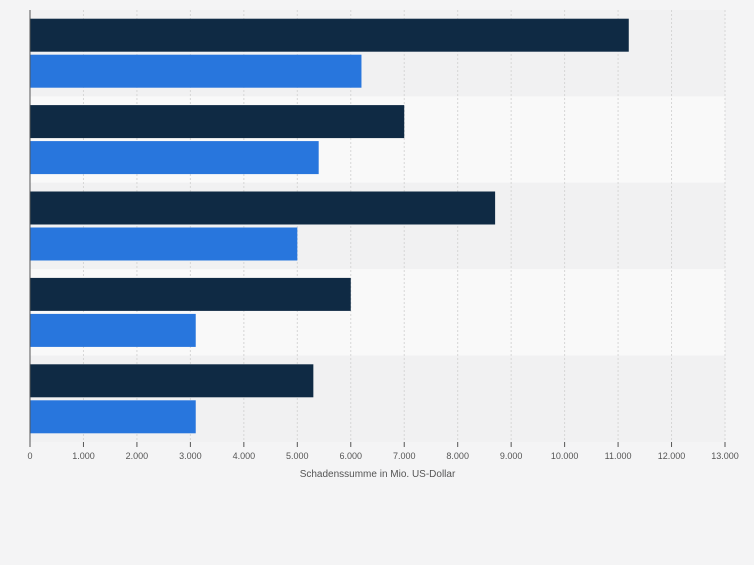 This screenshot has height=565, width=754. I want to click on bar-s0-c2, so click(263, 208).